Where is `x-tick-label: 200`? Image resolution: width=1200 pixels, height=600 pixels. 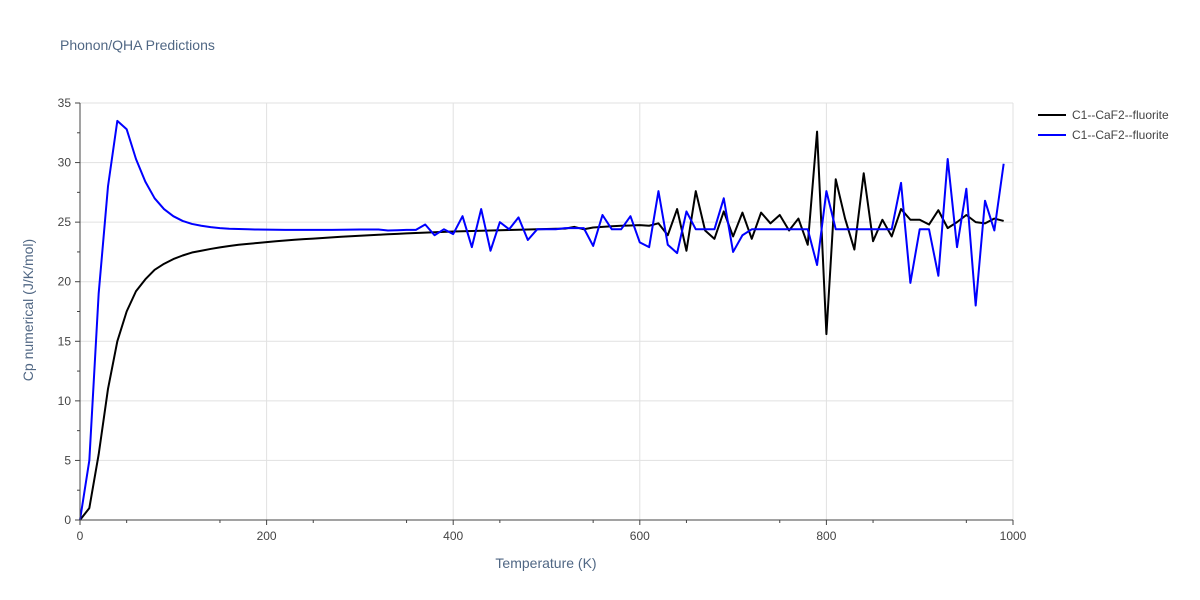 x-tick-label: 200 is located at coordinates (267, 536).